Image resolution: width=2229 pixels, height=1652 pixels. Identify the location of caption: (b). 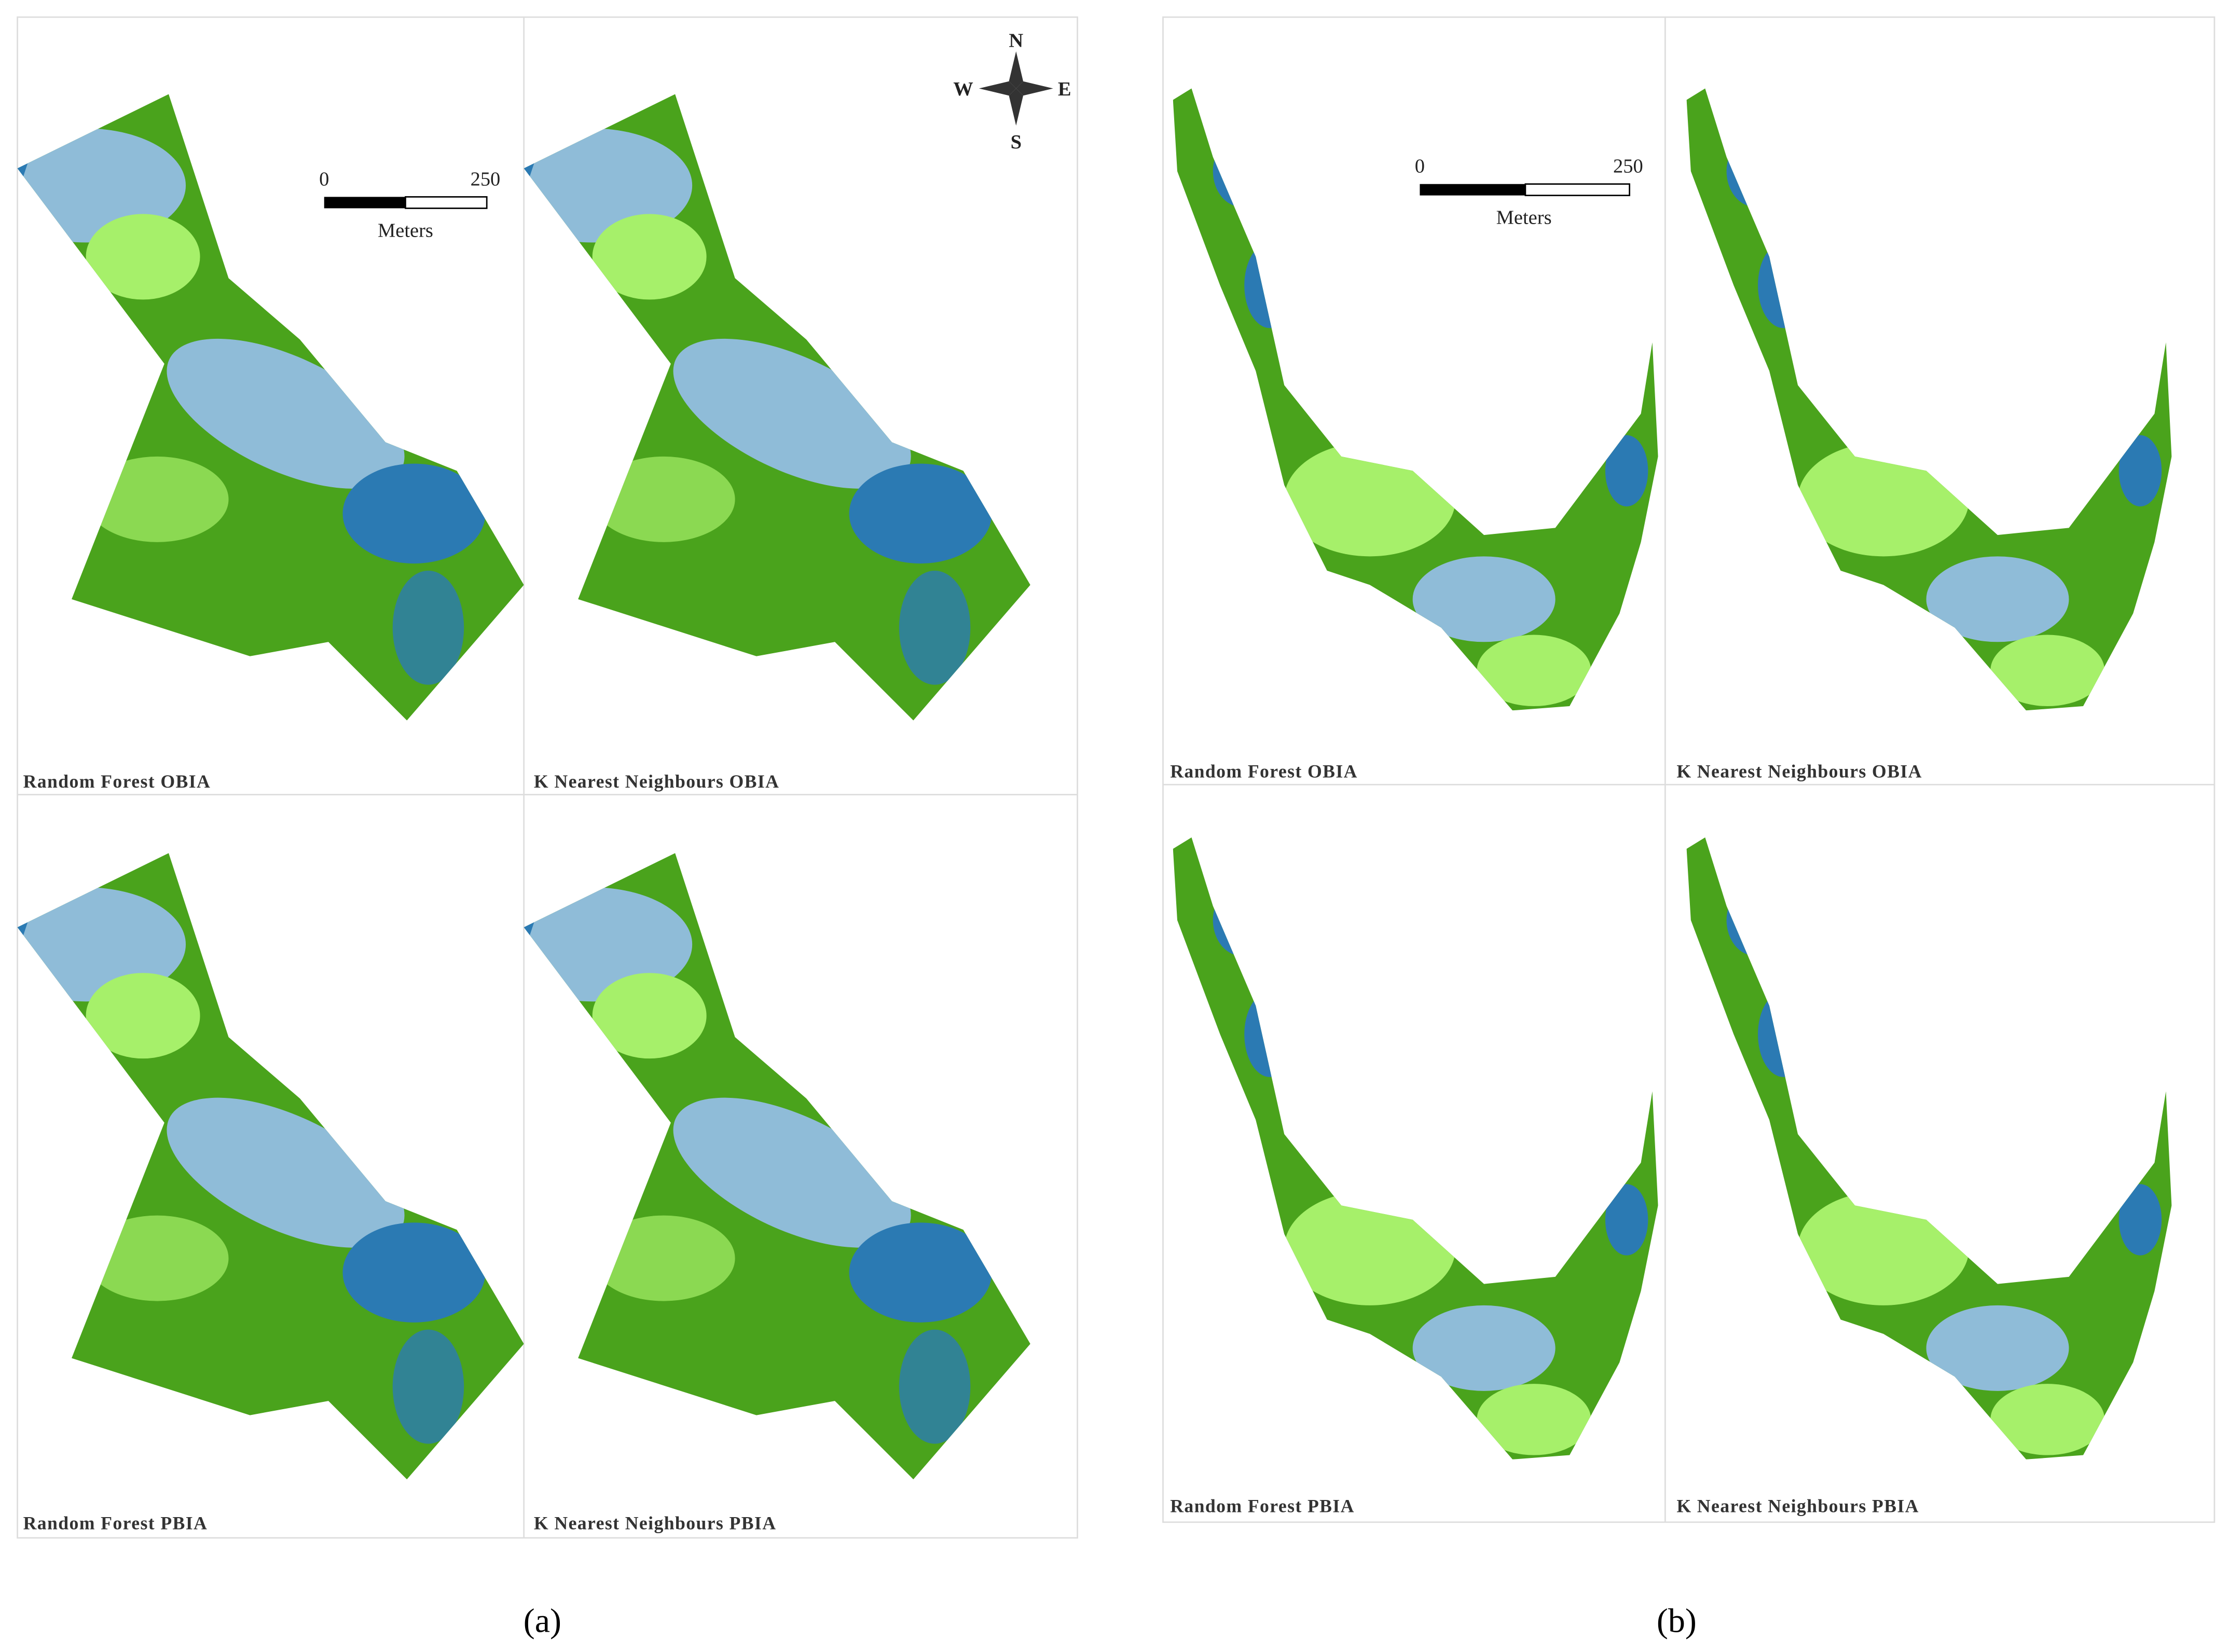
(1677, 1621).